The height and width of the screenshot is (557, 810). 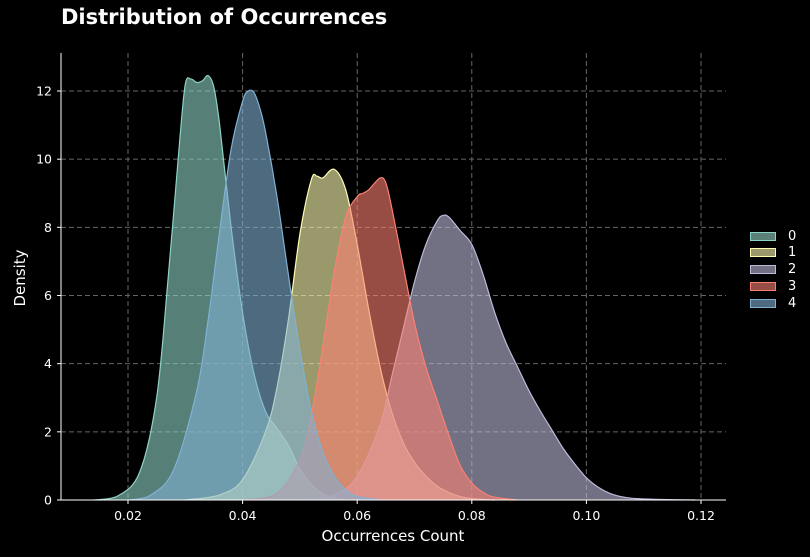 What do you see at coordinates (44, 91) in the screenshot?
I see `y-tick-label: 12` at bounding box center [44, 91].